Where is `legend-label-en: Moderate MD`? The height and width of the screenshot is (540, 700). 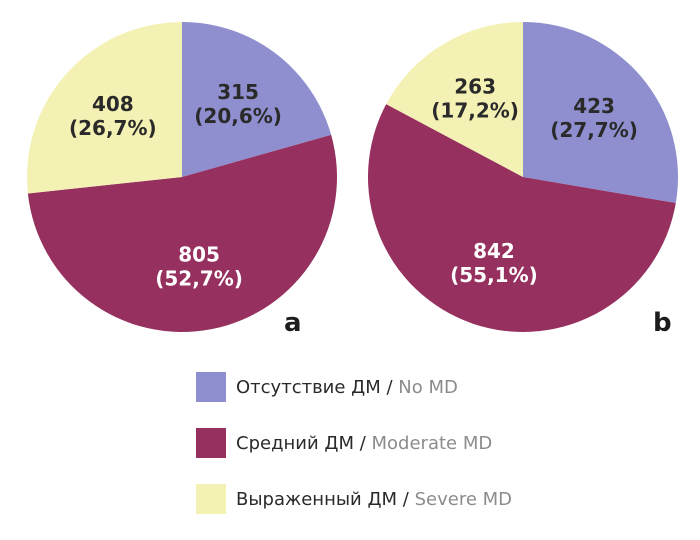
legend-label-en: Moderate MD is located at coordinates (432, 443).